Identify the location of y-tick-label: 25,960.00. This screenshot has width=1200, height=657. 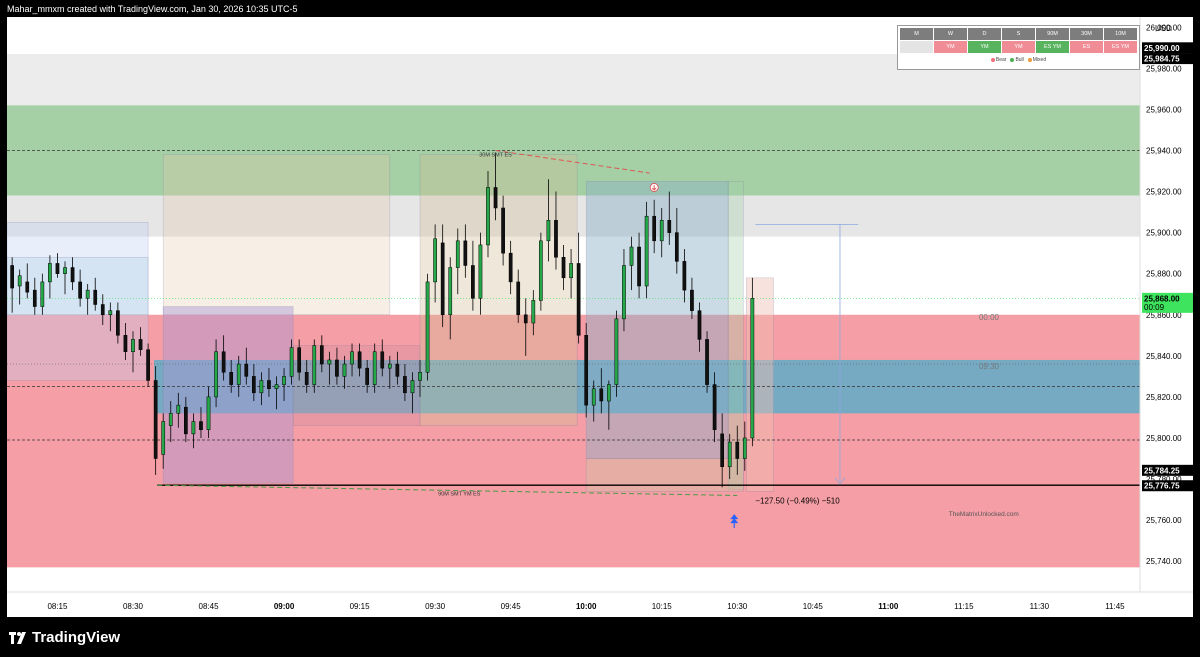
(1164, 109).